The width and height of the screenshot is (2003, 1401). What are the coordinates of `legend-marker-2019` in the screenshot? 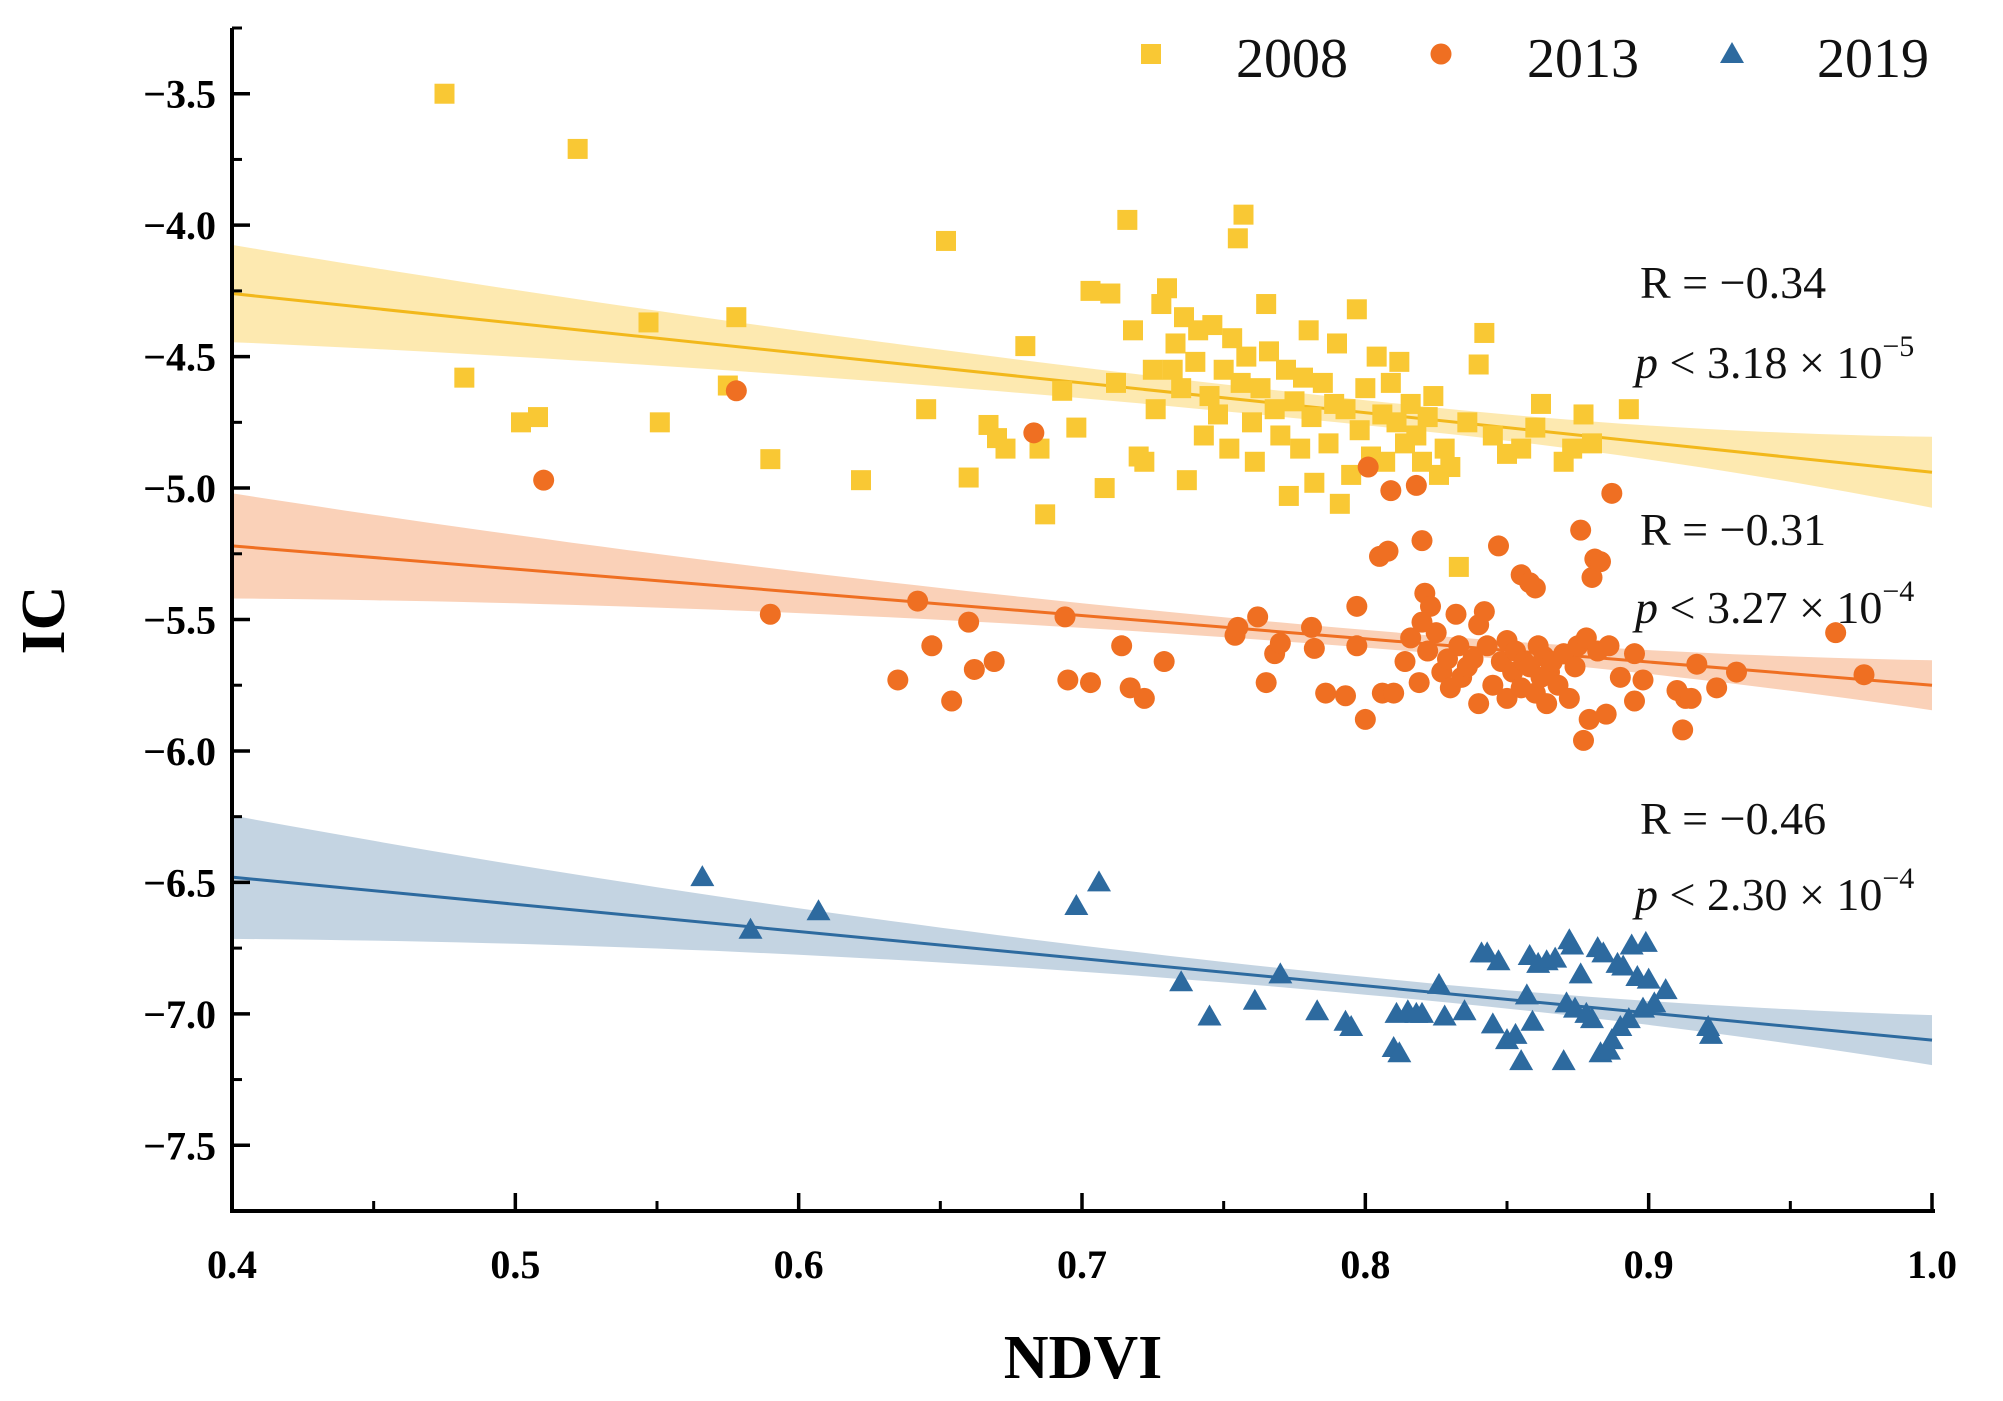 It's located at (1732, 52).